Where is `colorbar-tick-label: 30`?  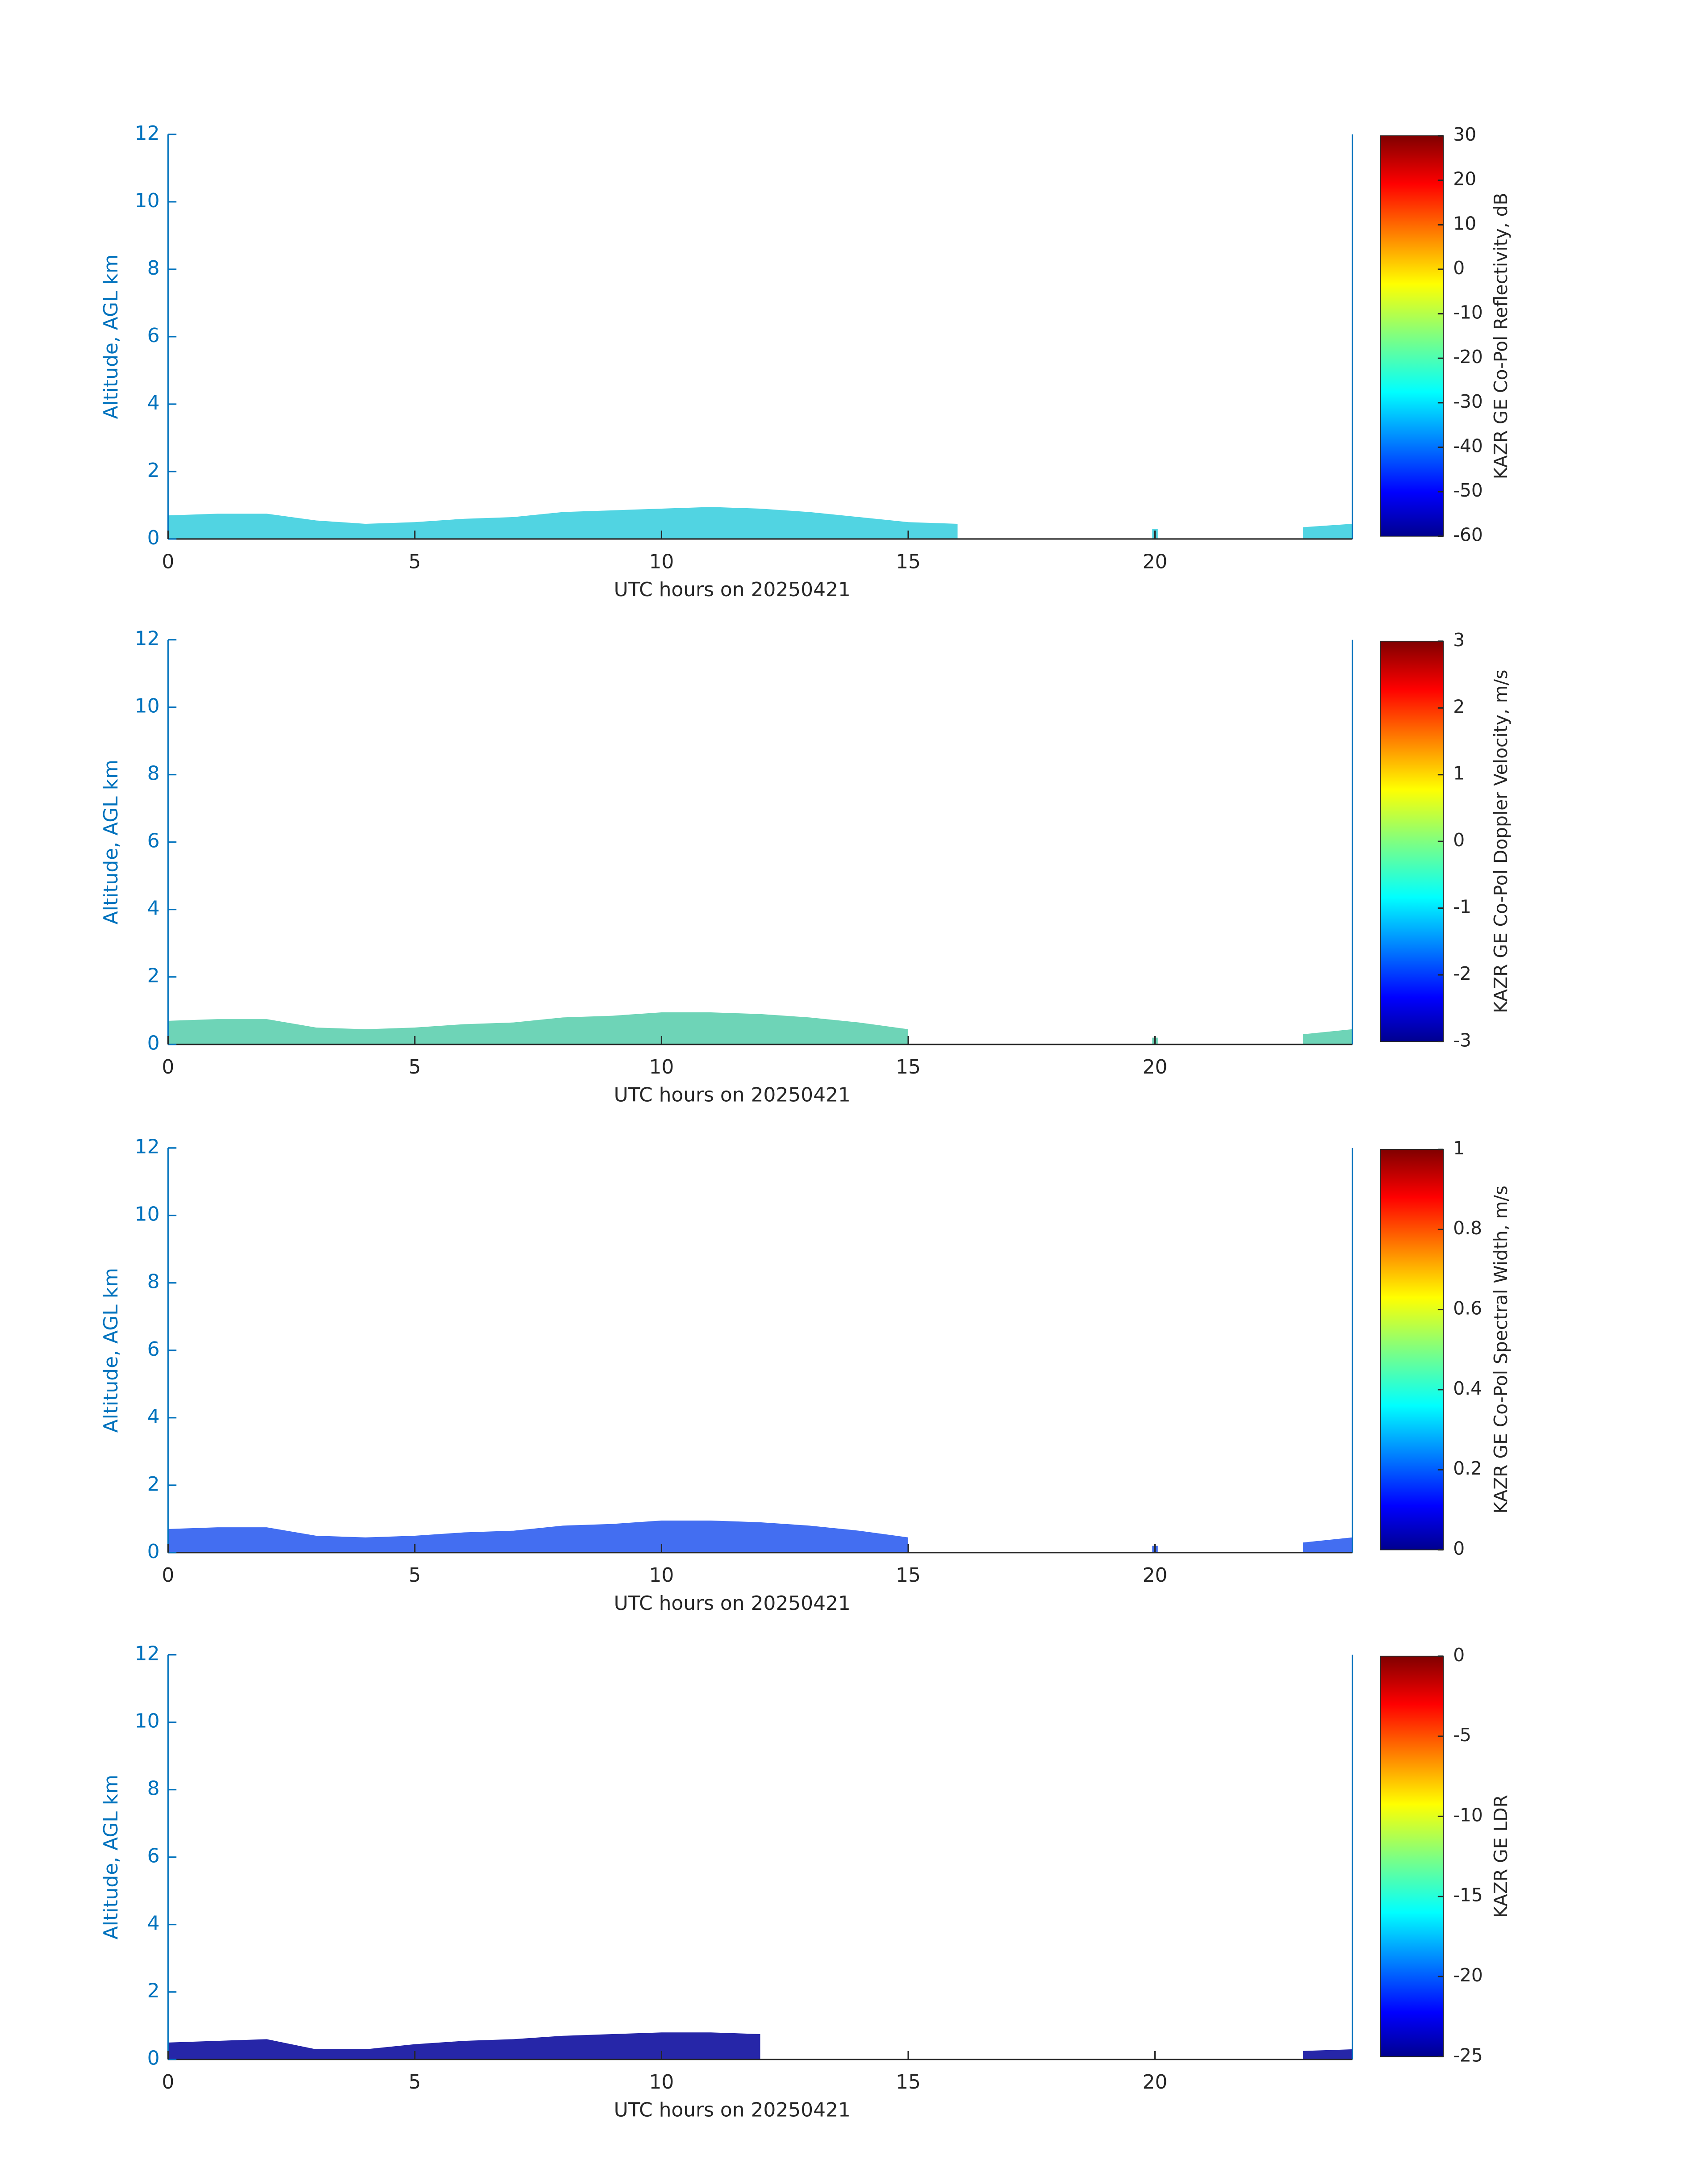
colorbar-tick-label: 30 is located at coordinates (1464, 134).